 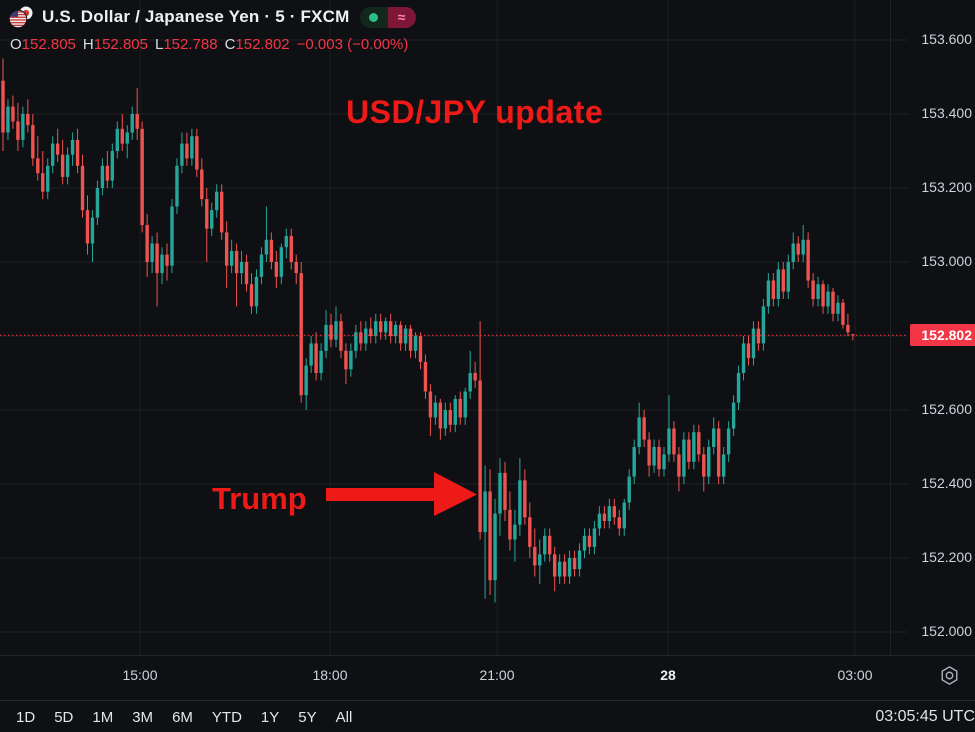 What do you see at coordinates (946, 39) in the screenshot?
I see `price-axis-label: 153.600` at bounding box center [946, 39].